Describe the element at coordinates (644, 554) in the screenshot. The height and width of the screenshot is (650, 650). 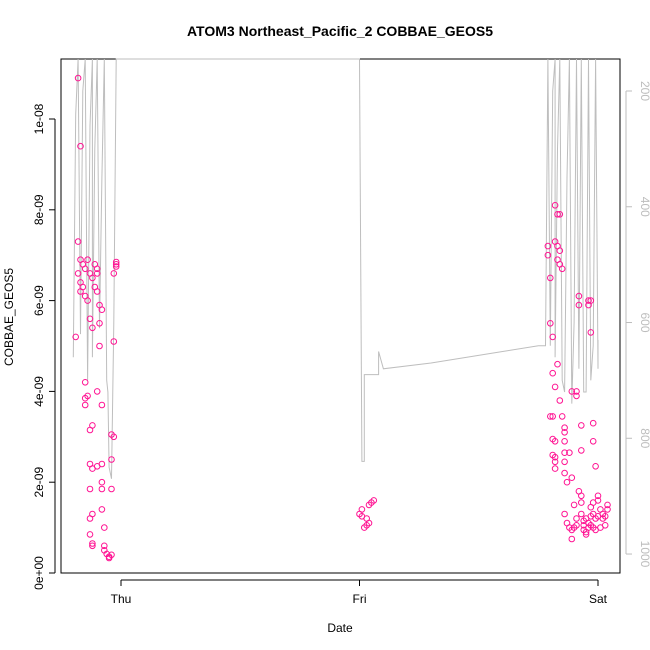
I see `y2-tick-label: 1000` at that location.